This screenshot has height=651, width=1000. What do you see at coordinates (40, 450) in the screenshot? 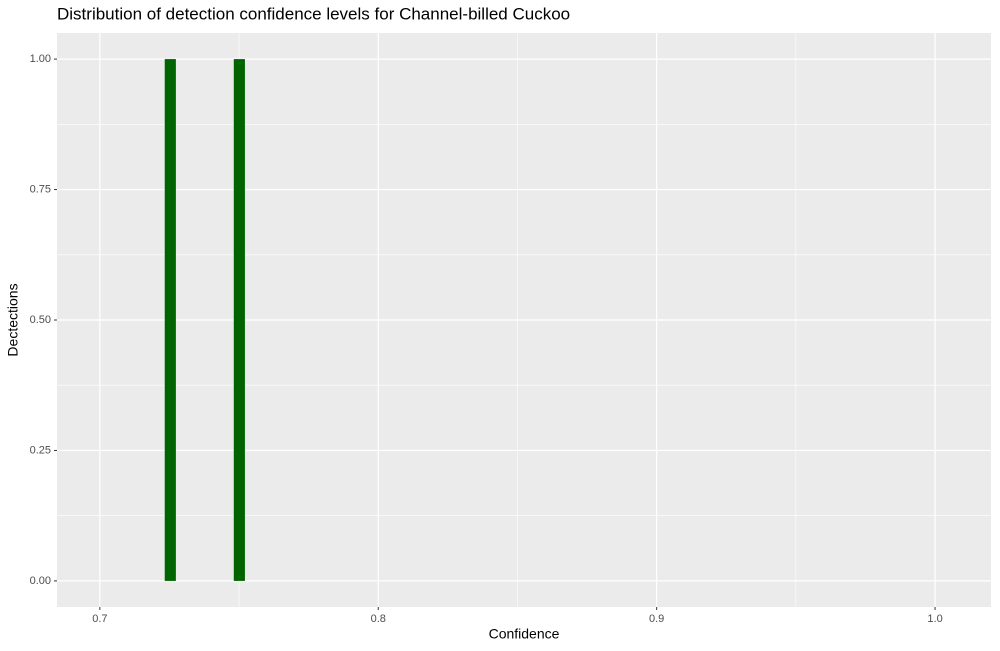
I see `y-tick-label: 0.25` at bounding box center [40, 450].